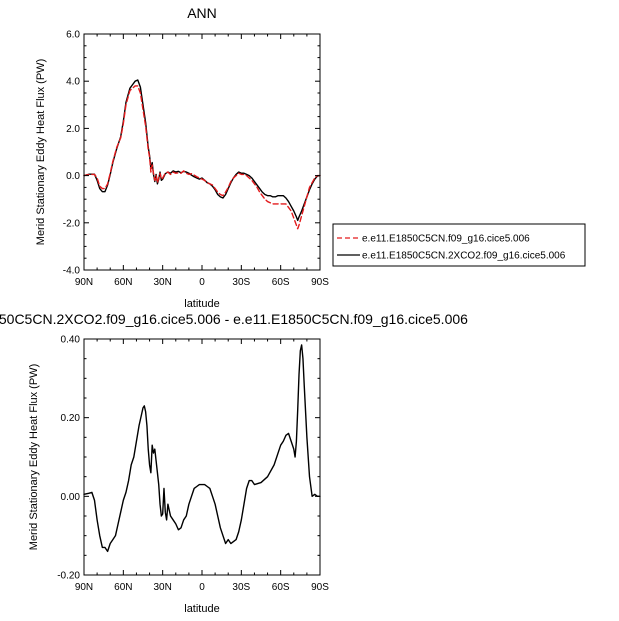  What do you see at coordinates (320, 282) in the screenshot?
I see `chart-top-xtick-label: 90S` at bounding box center [320, 282].